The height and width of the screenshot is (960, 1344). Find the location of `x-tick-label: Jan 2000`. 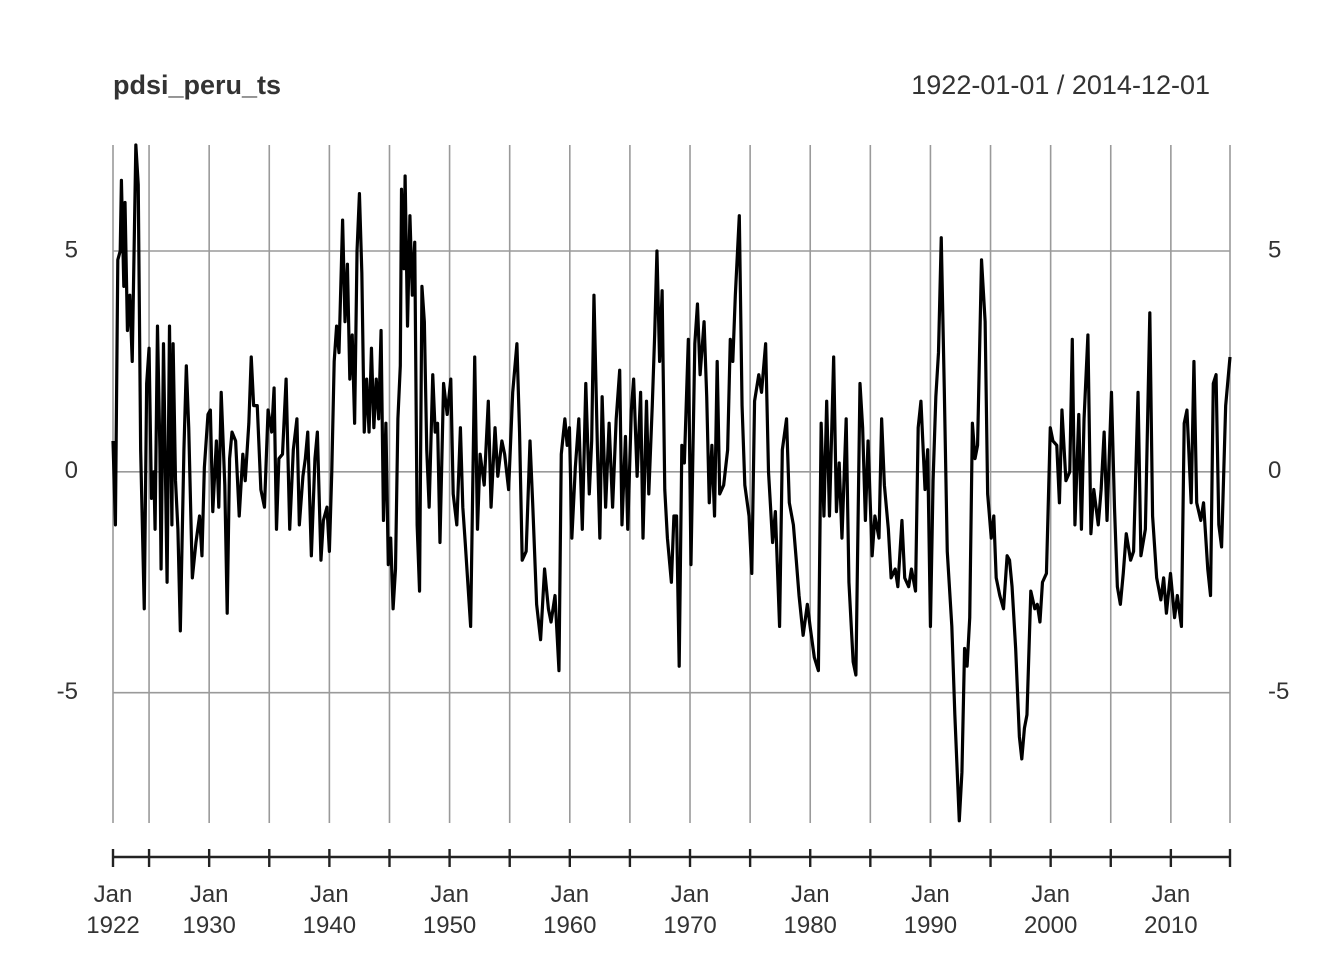

x-tick-label: Jan 2000 is located at coordinates (1050, 910).